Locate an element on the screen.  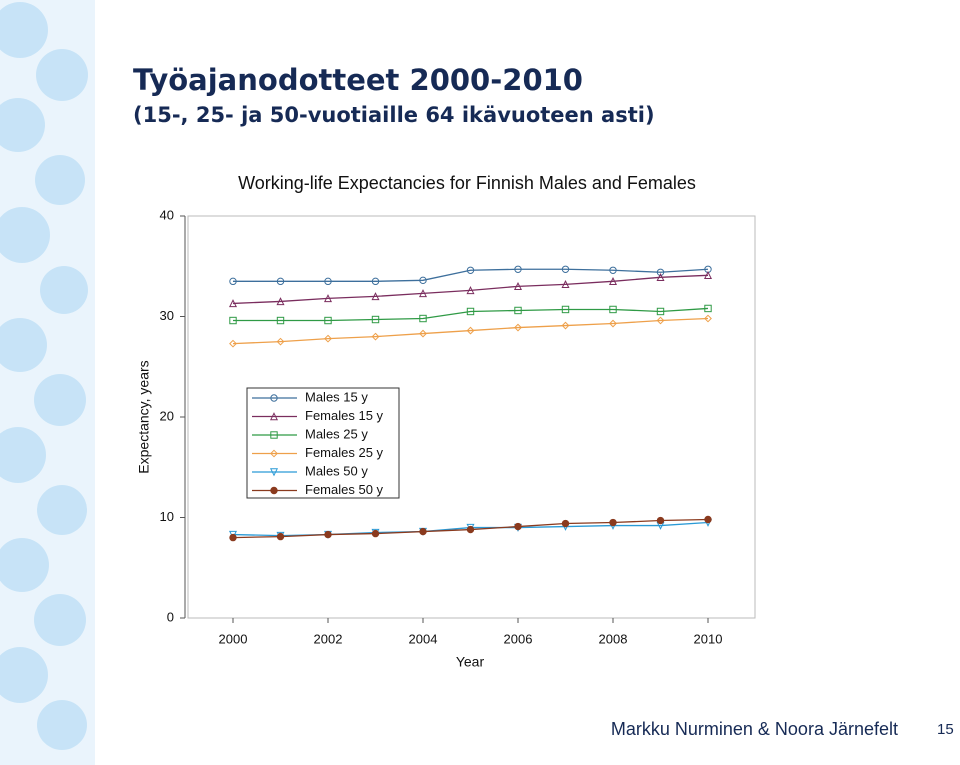
page-number: 15 is located at coordinates (945, 729).